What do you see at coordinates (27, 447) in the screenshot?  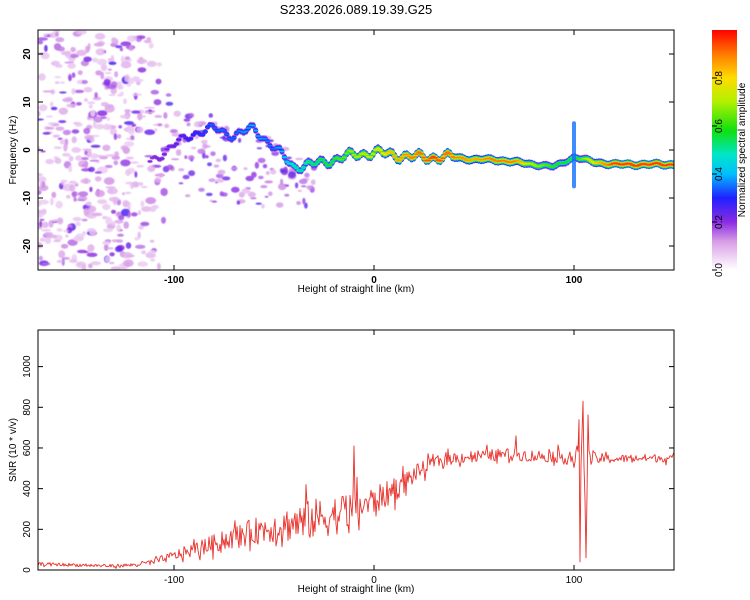 I see `y-tick-label: 600` at bounding box center [27, 447].